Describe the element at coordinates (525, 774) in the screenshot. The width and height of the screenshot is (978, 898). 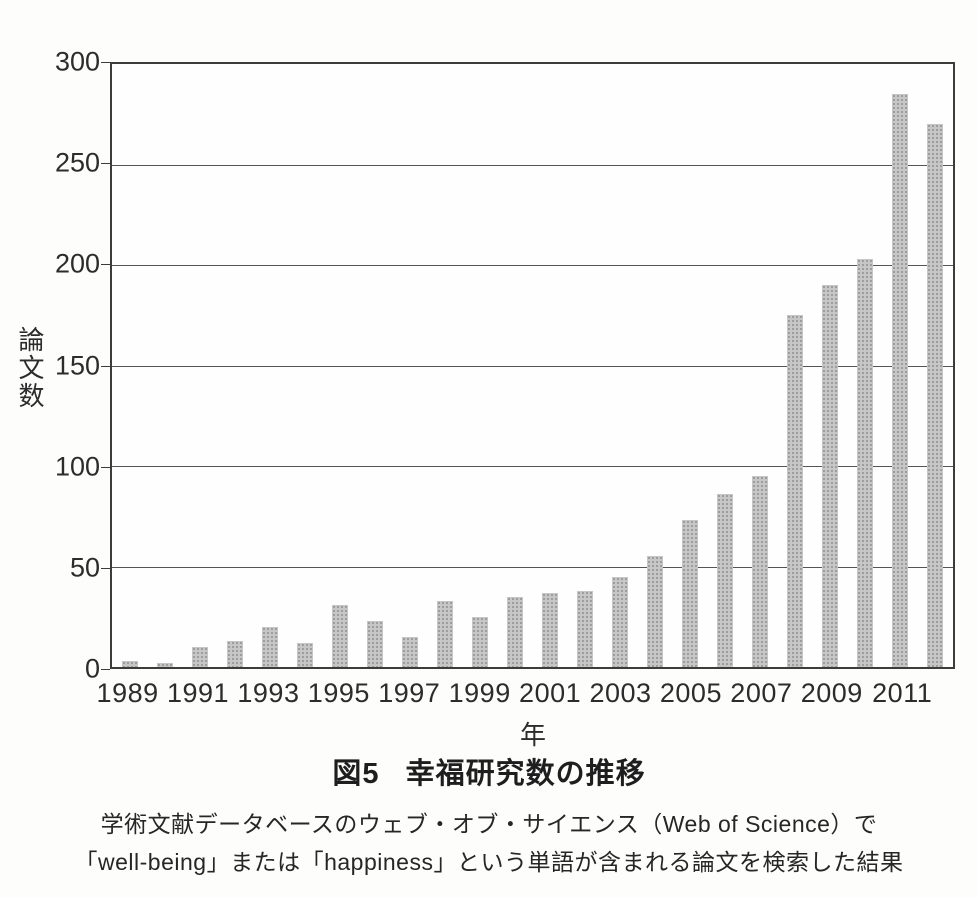
I see `figure-title-text: 幸福研究数の推移` at that location.